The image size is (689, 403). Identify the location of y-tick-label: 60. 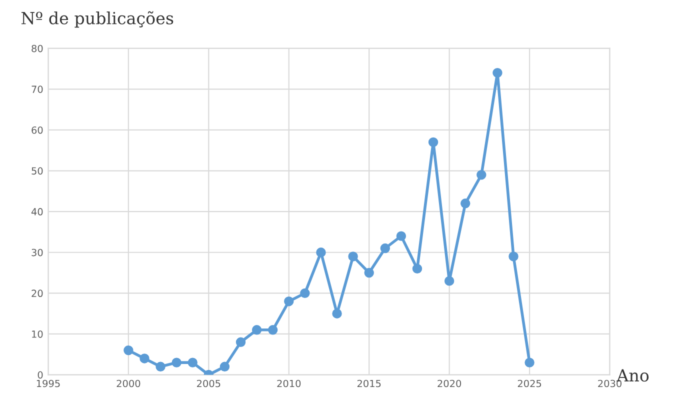
(37, 130).